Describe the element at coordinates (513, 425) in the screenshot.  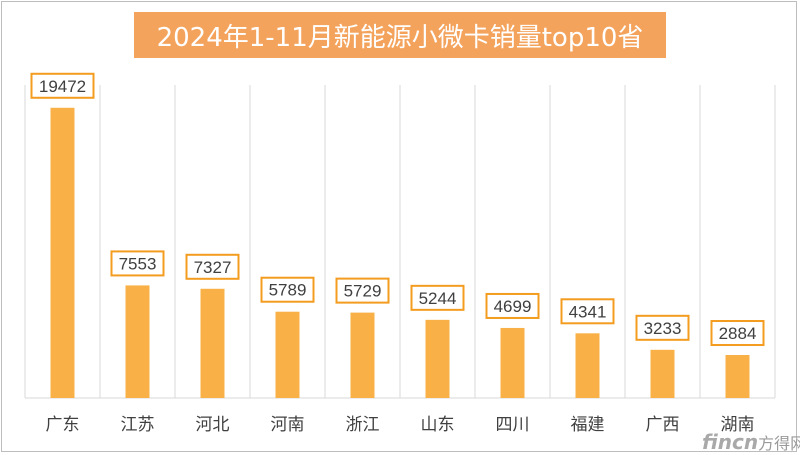
I see `category-label: 四川` at that location.